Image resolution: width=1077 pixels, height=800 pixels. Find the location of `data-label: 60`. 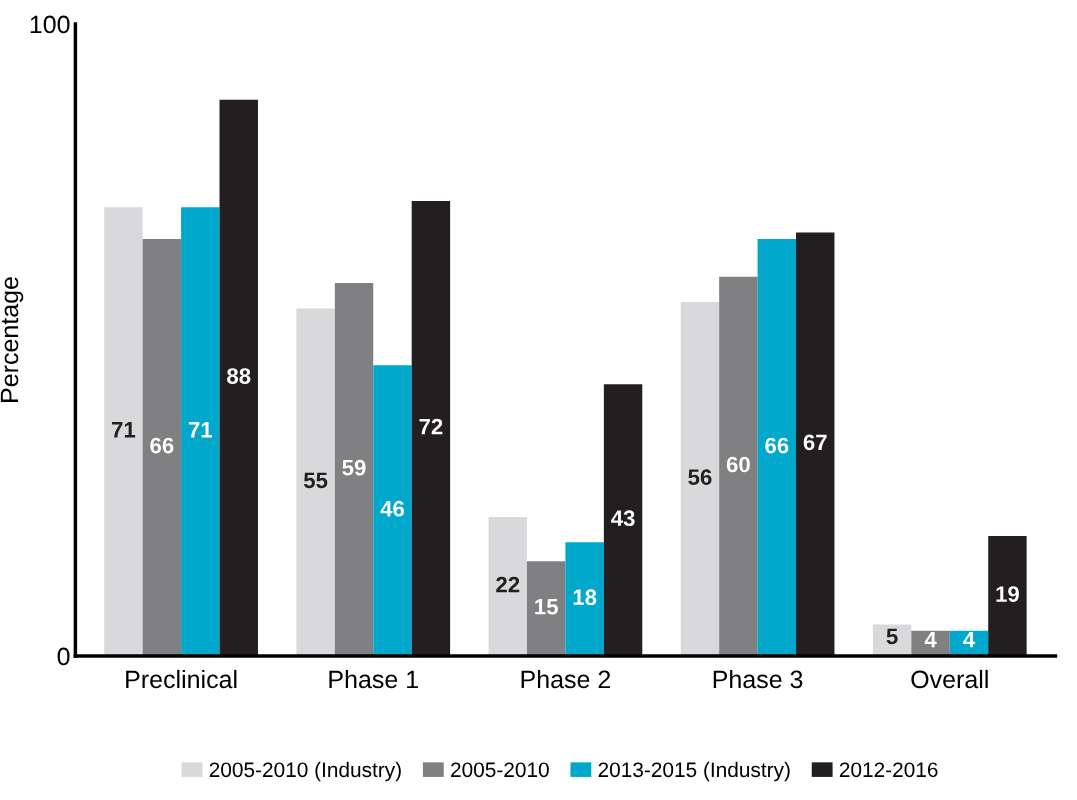

data-label: 60 is located at coordinates (738, 464).